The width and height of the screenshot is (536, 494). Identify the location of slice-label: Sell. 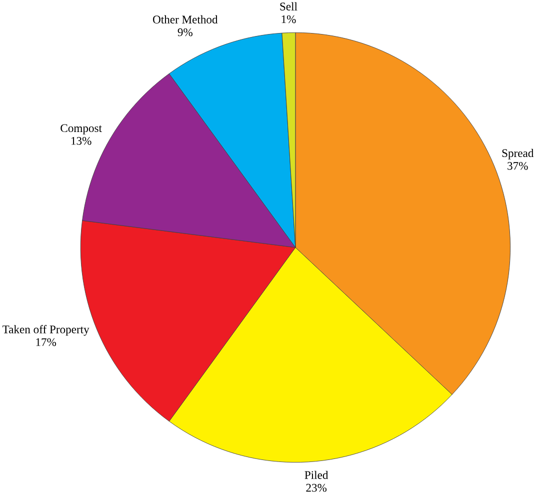
(289, 6).